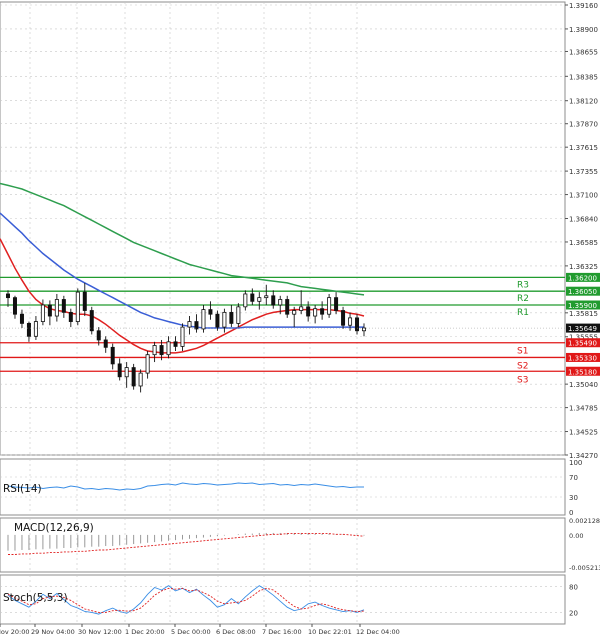  Describe the element at coordinates (573, 588) in the screenshot. I see `stoch-tick-label: 80` at that location.